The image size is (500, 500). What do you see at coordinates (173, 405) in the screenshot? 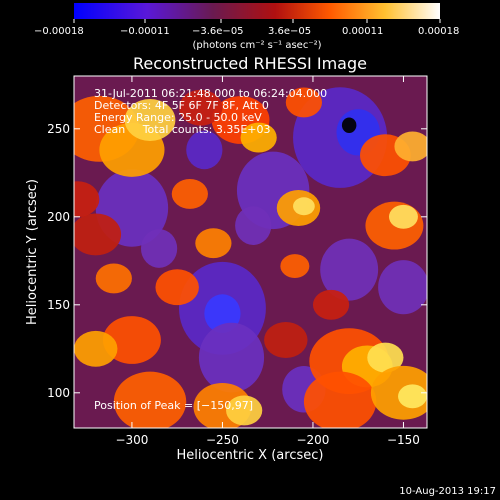
I see `peak-position-label: Position of Peak = [−150,97]` at bounding box center [173, 405].